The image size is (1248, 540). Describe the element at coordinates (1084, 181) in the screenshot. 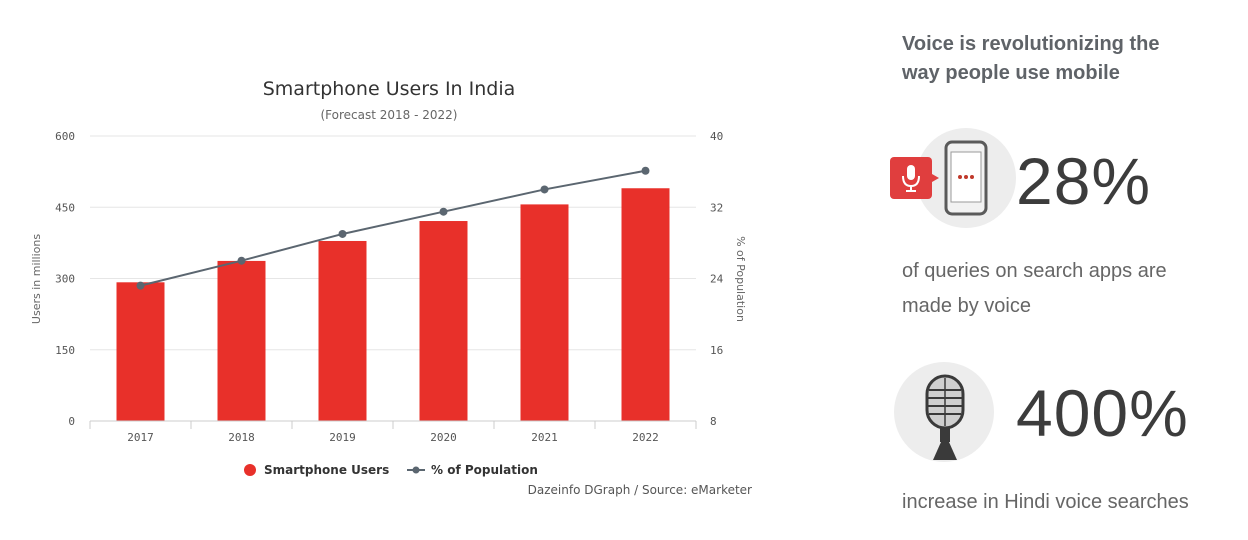

I see `stat-1-value: 28%` at that location.